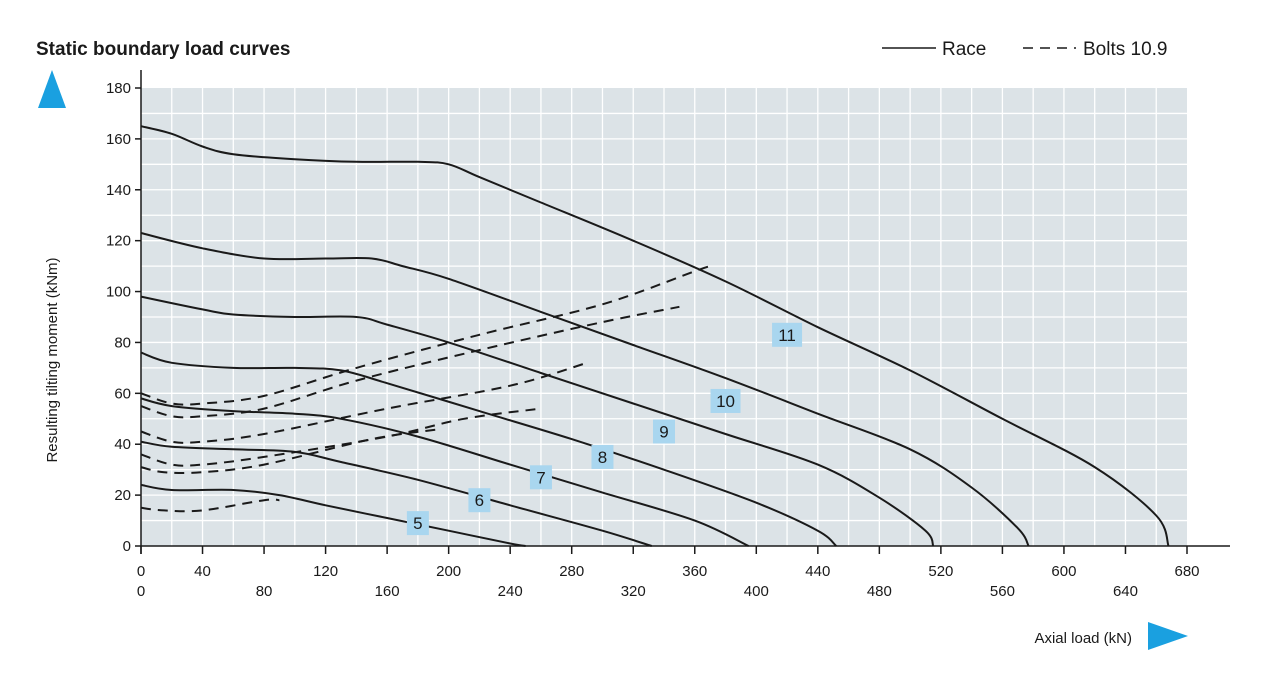 The width and height of the screenshot is (1267, 685). I want to click on curve-label-6: 6, so click(479, 500).